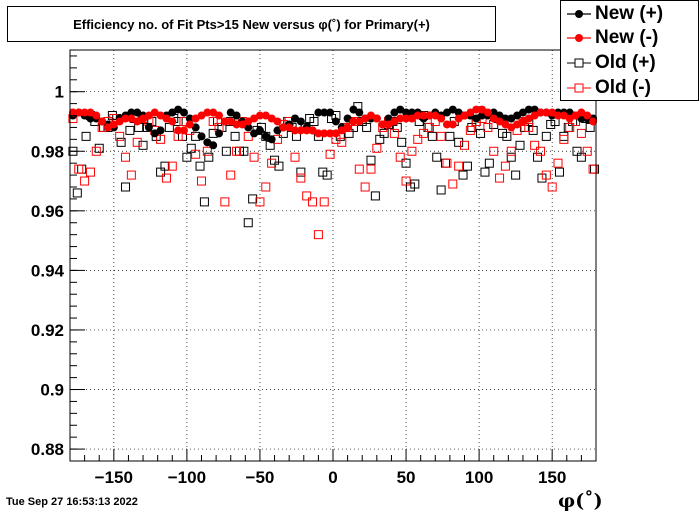 The height and width of the screenshot is (514, 700). Describe the element at coordinates (47, 211) in the screenshot. I see `y-tick-label: 0.96` at that location.